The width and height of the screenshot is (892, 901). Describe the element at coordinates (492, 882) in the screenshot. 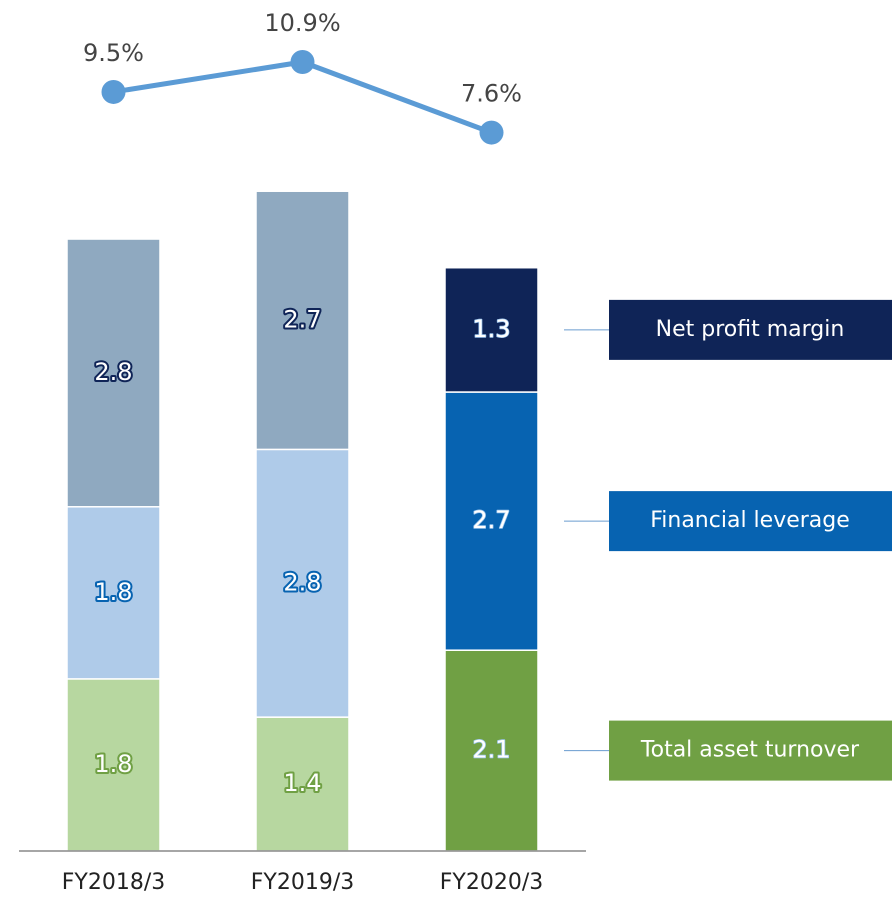

I see `x-tick-label: FY2020/3` at that location.